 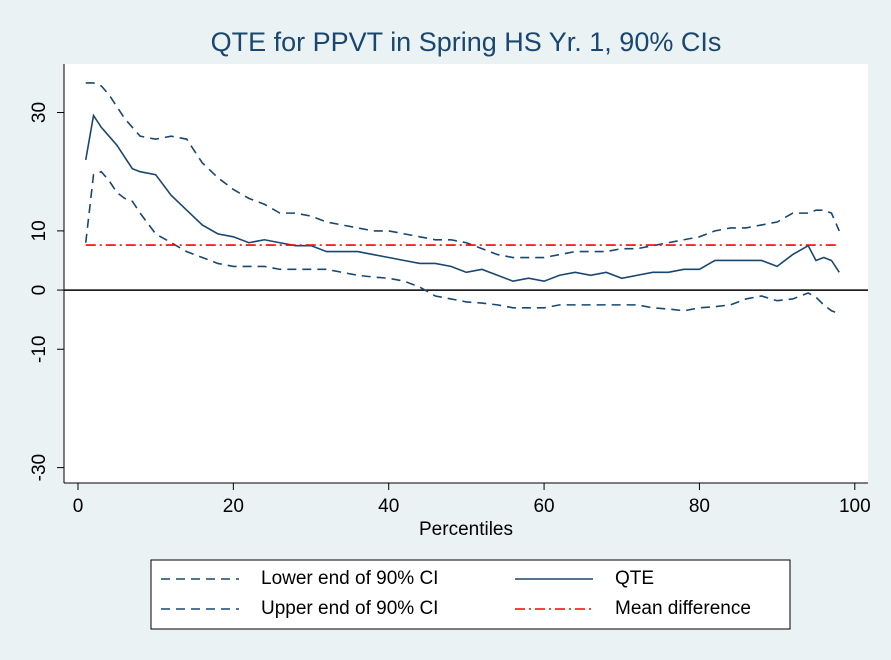 What do you see at coordinates (349, 608) in the screenshot?
I see `legend-label: Upper end of 90% CI` at bounding box center [349, 608].